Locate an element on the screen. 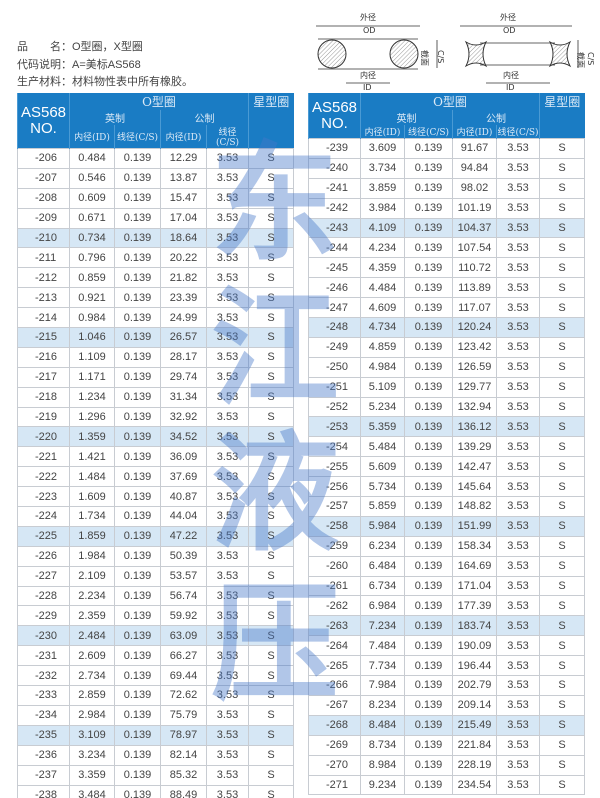  cell-inch-id: 4.484 is located at coordinates (382, 288).